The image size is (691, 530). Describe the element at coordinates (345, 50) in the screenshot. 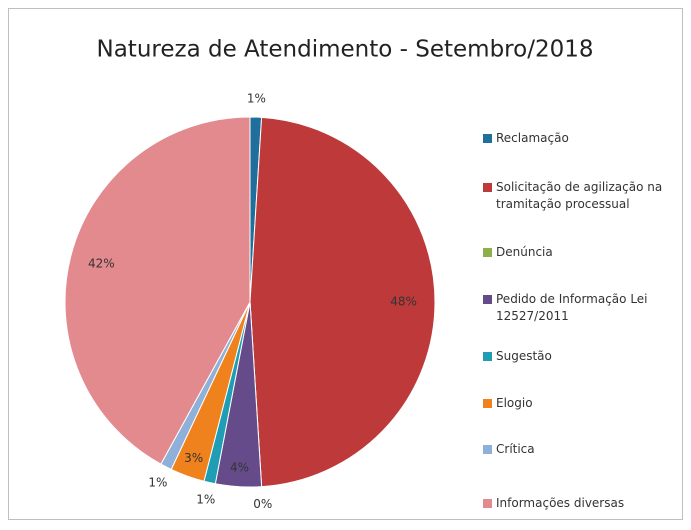

I see `chart-title: Natureza de Atendimento - Setembro/2018` at that location.